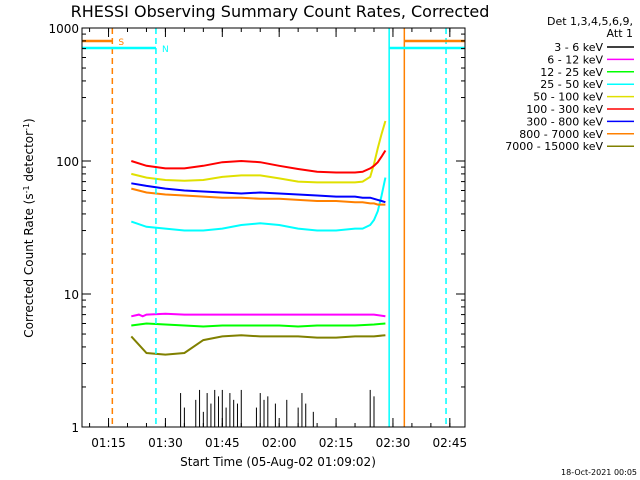  I want to click on night-flag-label: N, so click(165, 50).